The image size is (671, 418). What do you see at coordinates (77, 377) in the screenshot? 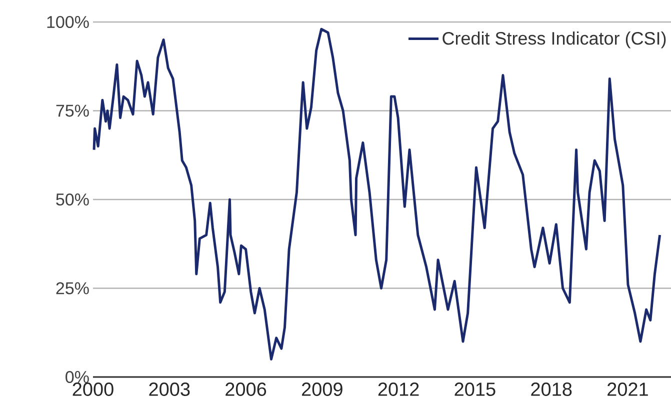
I see `y-tick-label: 0%` at bounding box center [77, 377].